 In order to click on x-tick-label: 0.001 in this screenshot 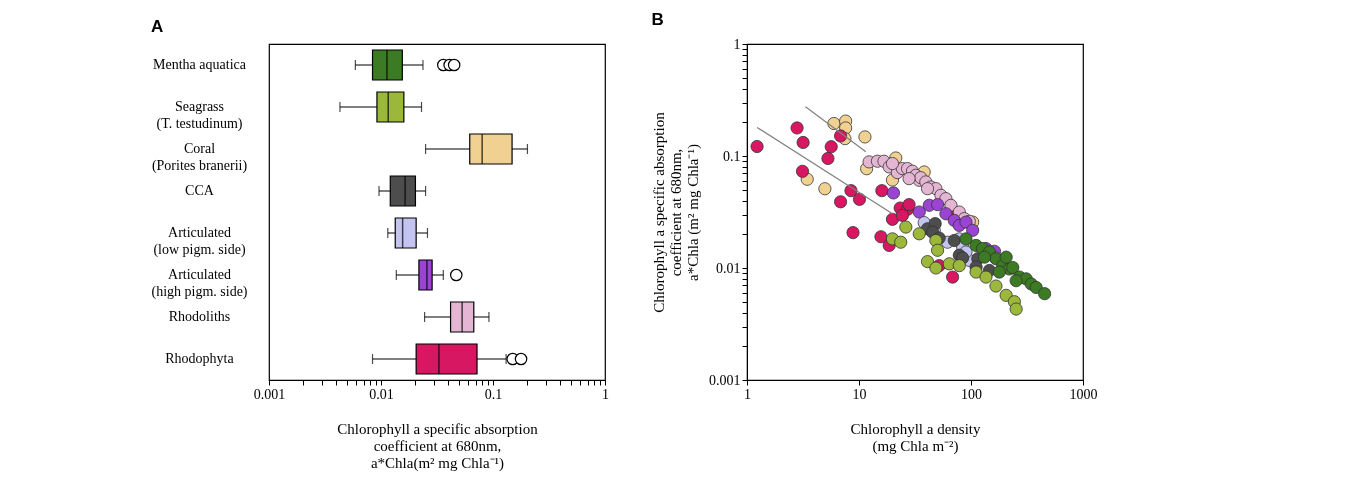, I will do `click(269, 394)`.